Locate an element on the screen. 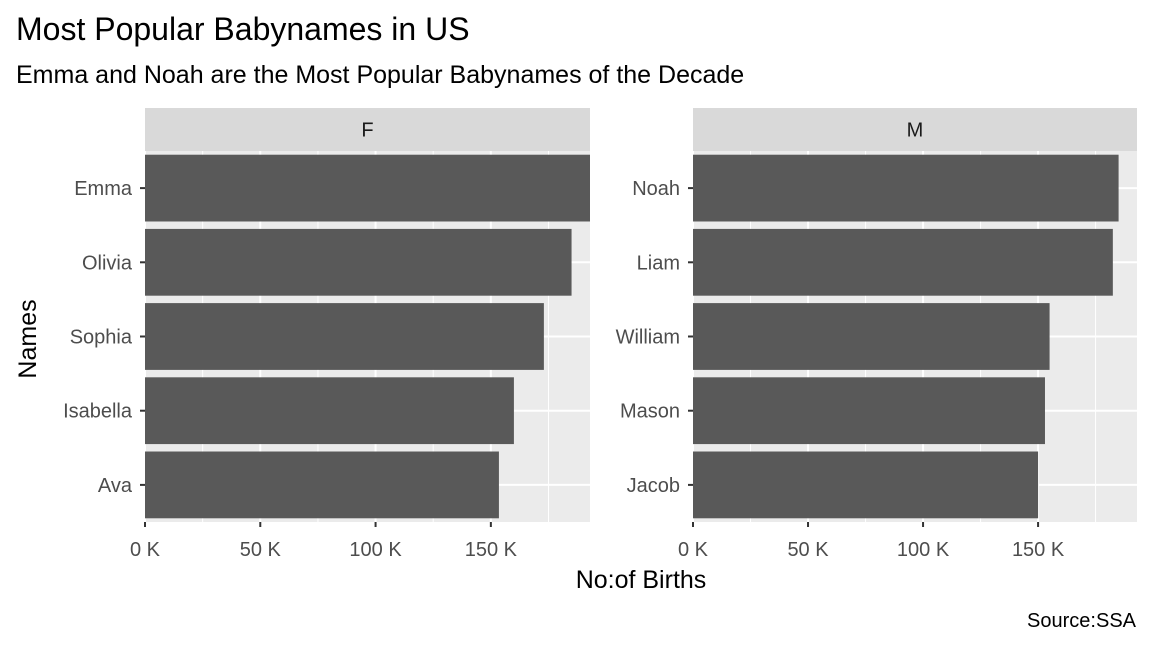 This screenshot has width=1152, height=648. y-tick-label-sophia: Sophia is located at coordinates (101, 338).